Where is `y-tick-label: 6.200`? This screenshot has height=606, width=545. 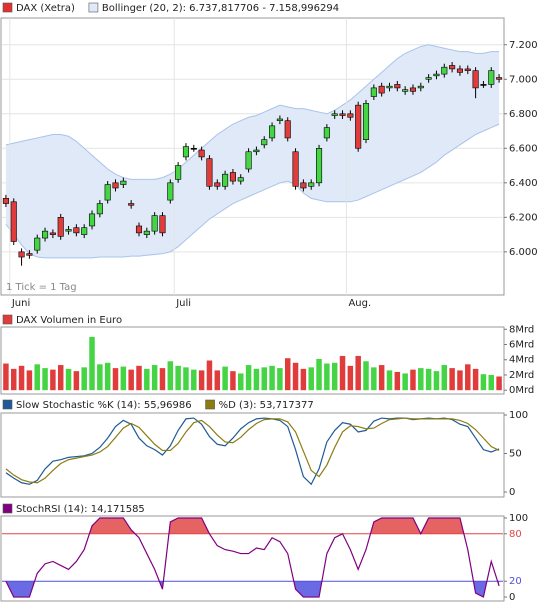 y-tick-label: 6.200 is located at coordinates (523, 217).